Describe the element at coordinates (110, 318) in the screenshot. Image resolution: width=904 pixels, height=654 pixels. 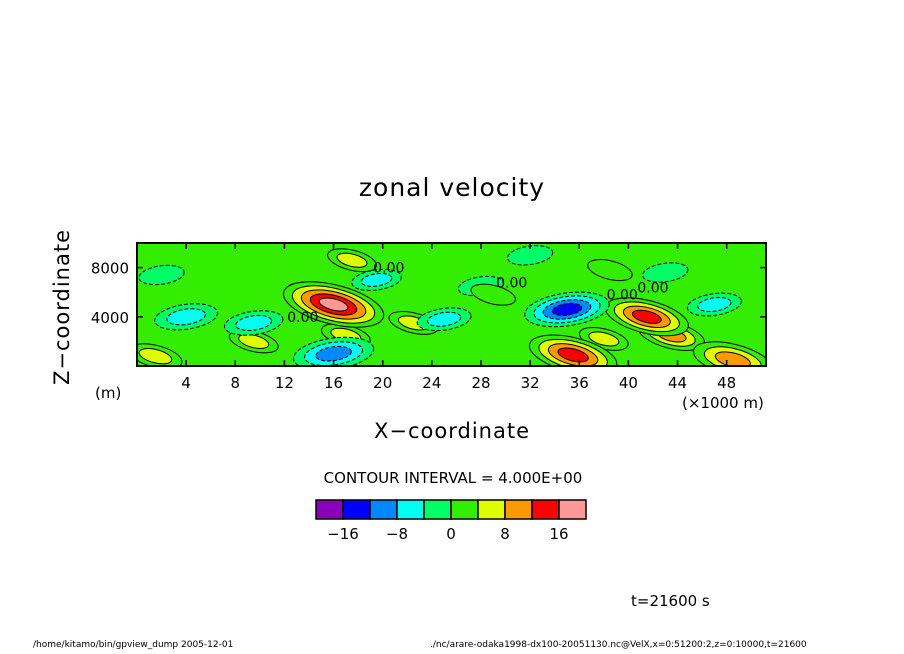
I see `y-tick-label: 4000` at that location.